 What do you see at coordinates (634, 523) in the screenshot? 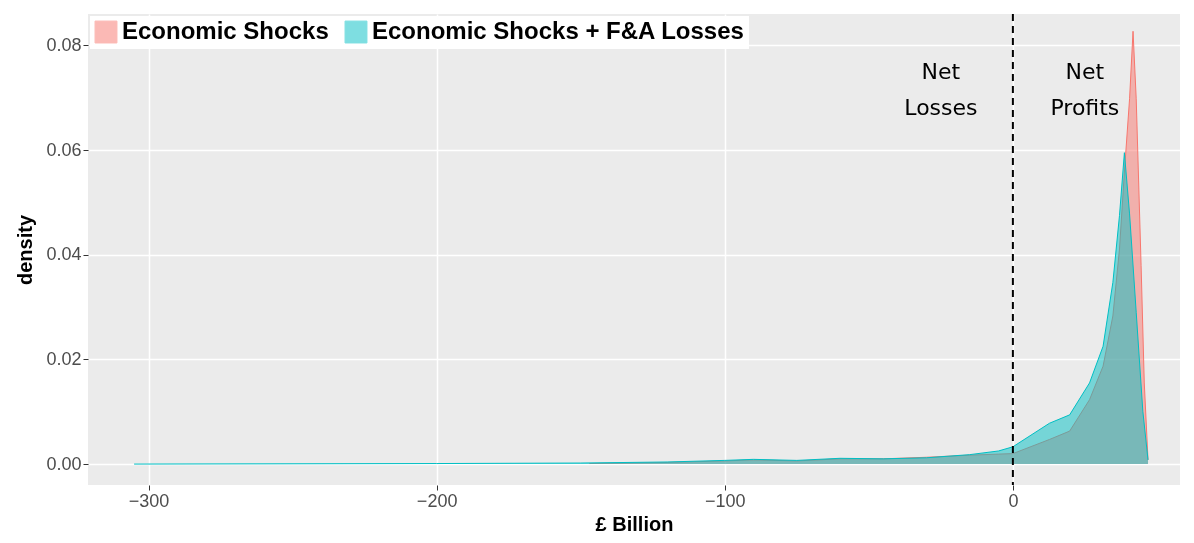
I see `x-axis-title: £ Billion` at bounding box center [634, 523].